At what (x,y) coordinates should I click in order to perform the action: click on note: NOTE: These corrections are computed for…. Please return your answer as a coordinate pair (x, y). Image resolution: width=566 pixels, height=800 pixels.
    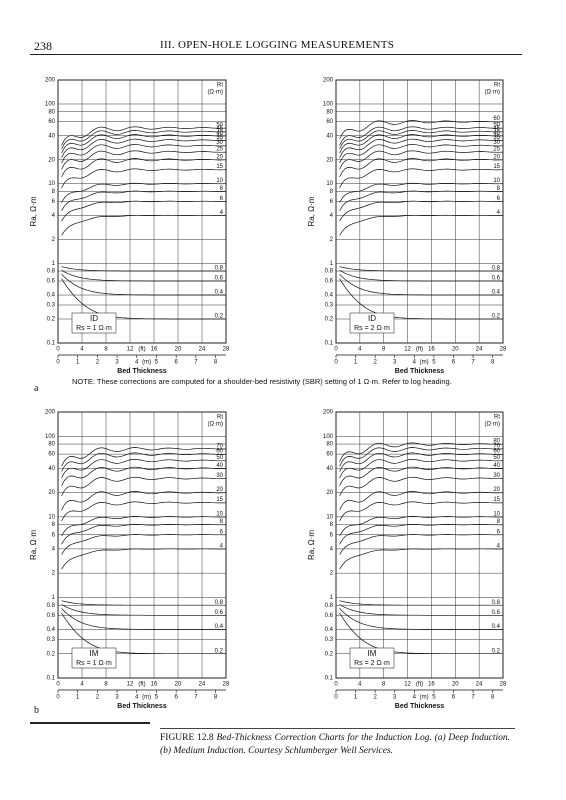
    Looking at the image, I should click on (262, 381).